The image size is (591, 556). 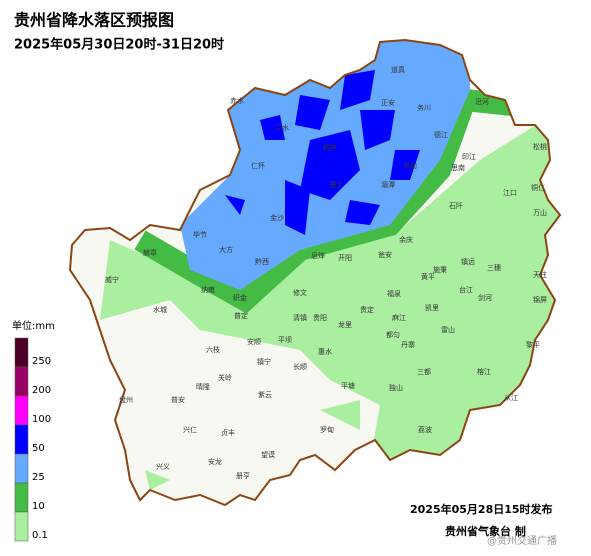 I want to click on place-label: 贵定, so click(x=367, y=309).